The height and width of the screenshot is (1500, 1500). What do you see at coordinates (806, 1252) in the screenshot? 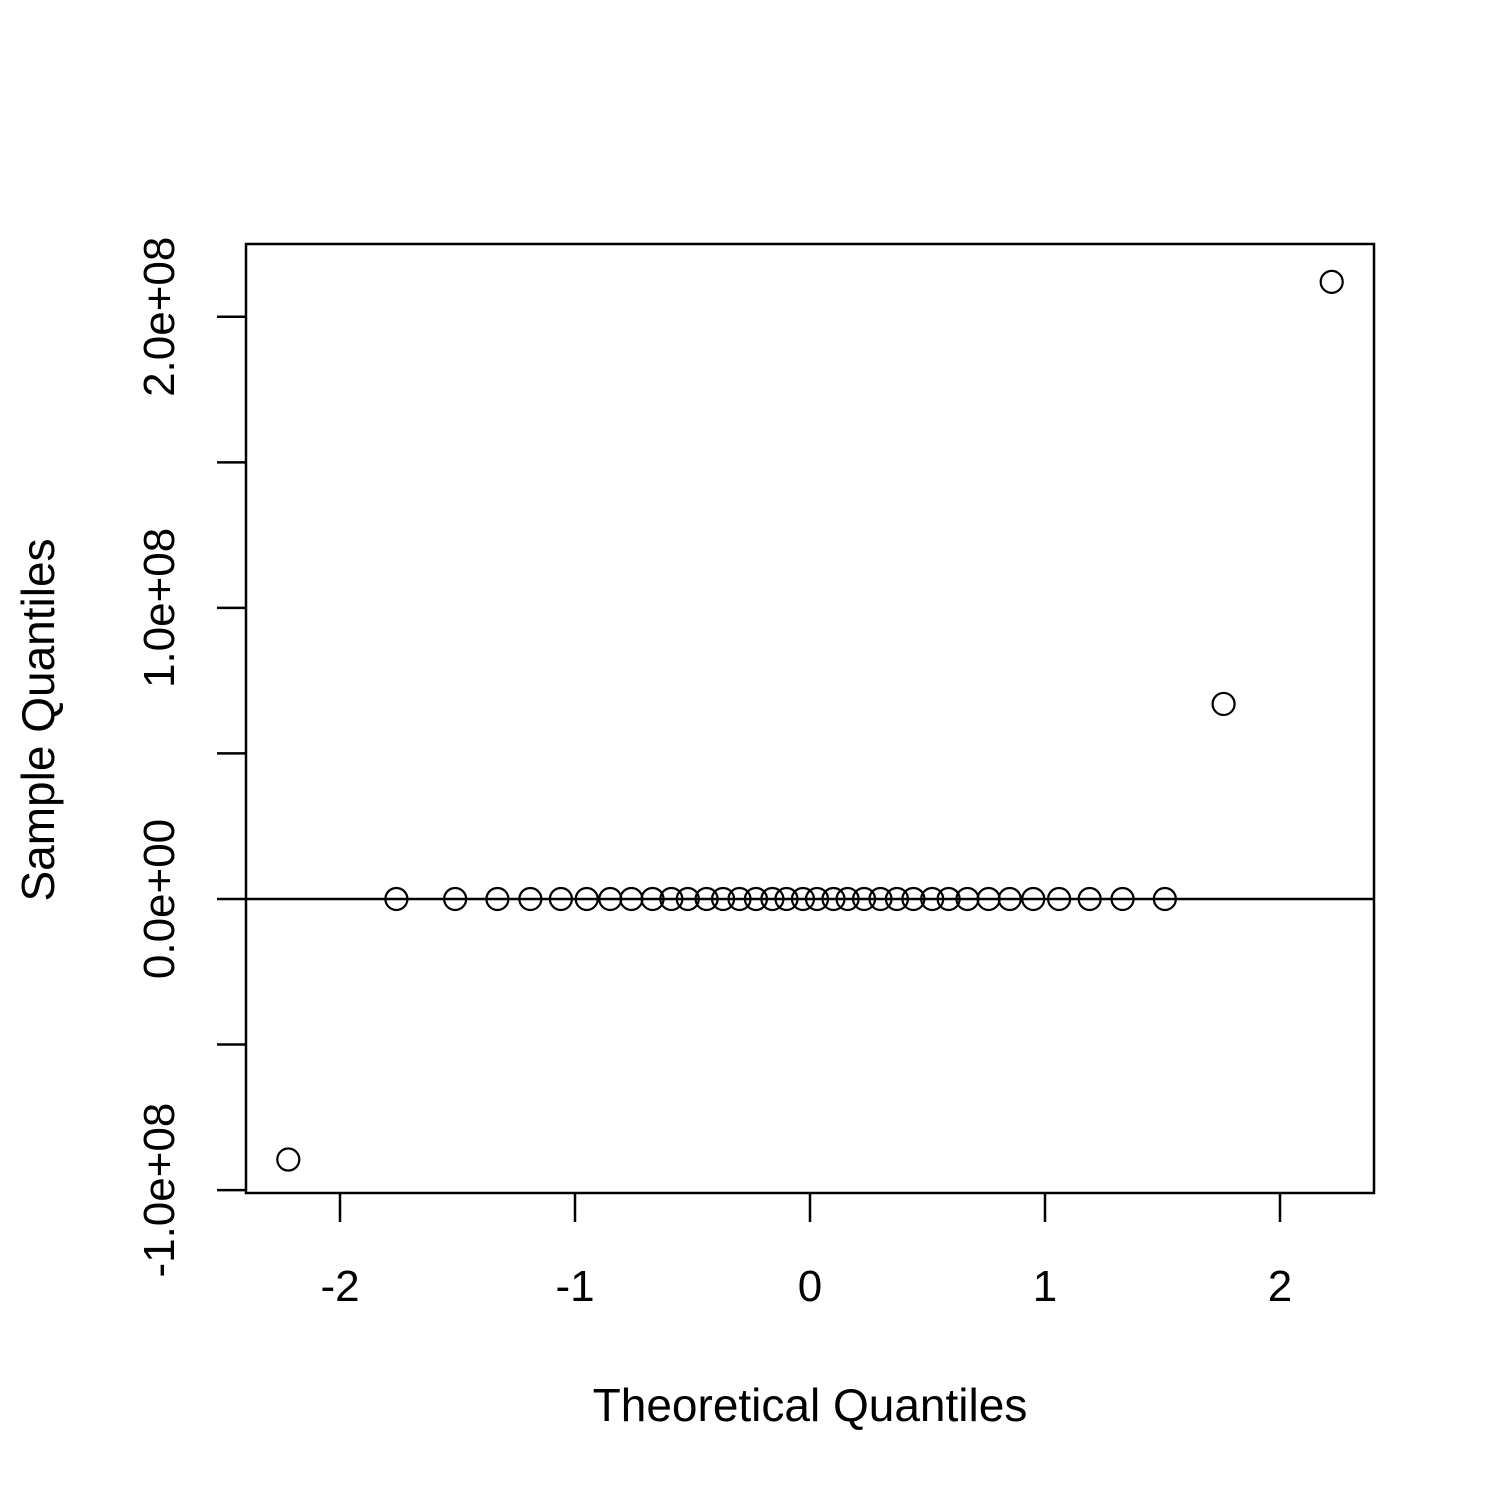
I see `x-axis: -2 -1 0 1 2` at bounding box center [806, 1252].